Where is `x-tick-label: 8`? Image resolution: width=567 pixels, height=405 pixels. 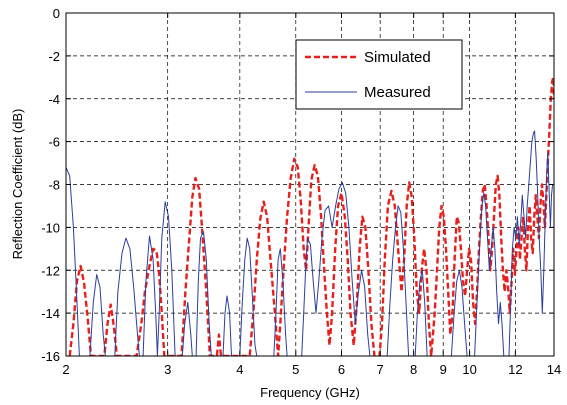
x-tick-label: 8 is located at coordinates (413, 369).